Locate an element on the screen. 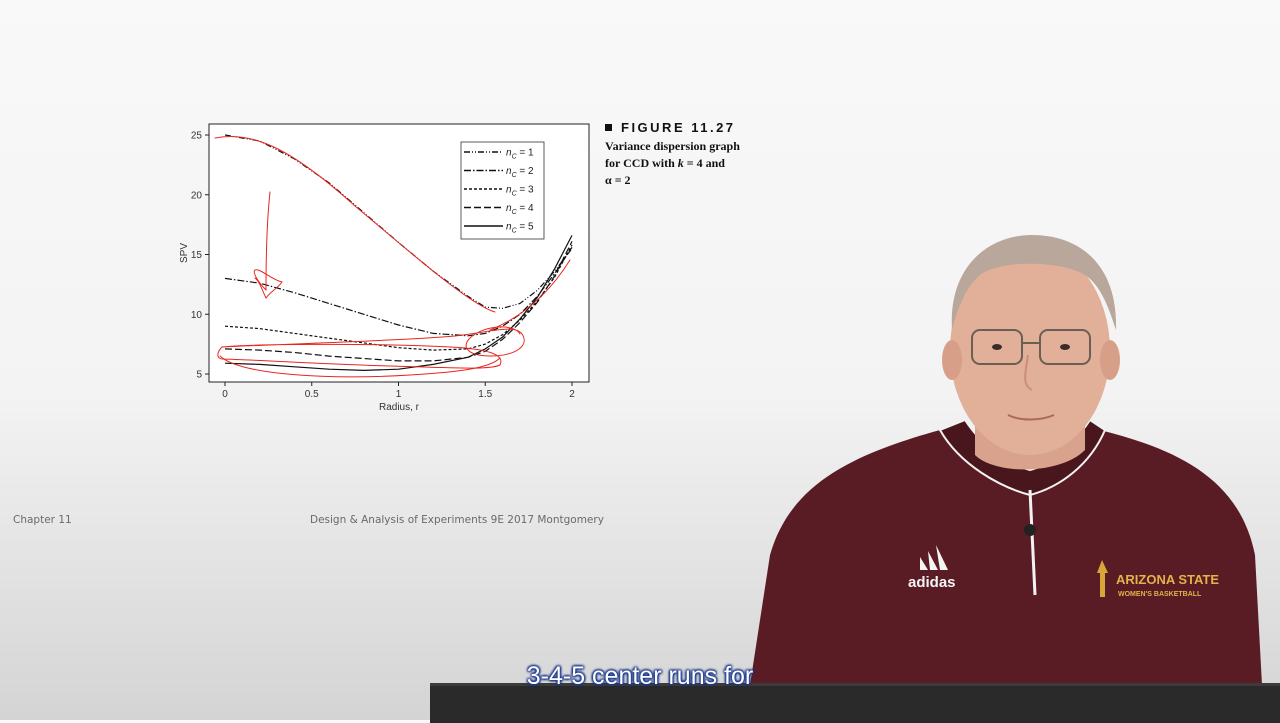 The image size is (1280, 723). legend-box is located at coordinates (502, 190).